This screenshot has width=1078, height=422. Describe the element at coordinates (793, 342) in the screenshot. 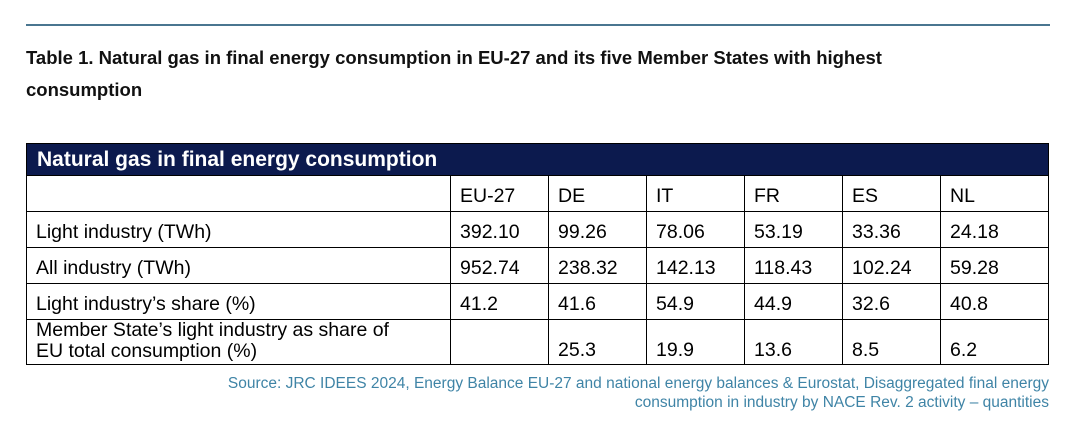

I see `table-cell: 13.6` at that location.